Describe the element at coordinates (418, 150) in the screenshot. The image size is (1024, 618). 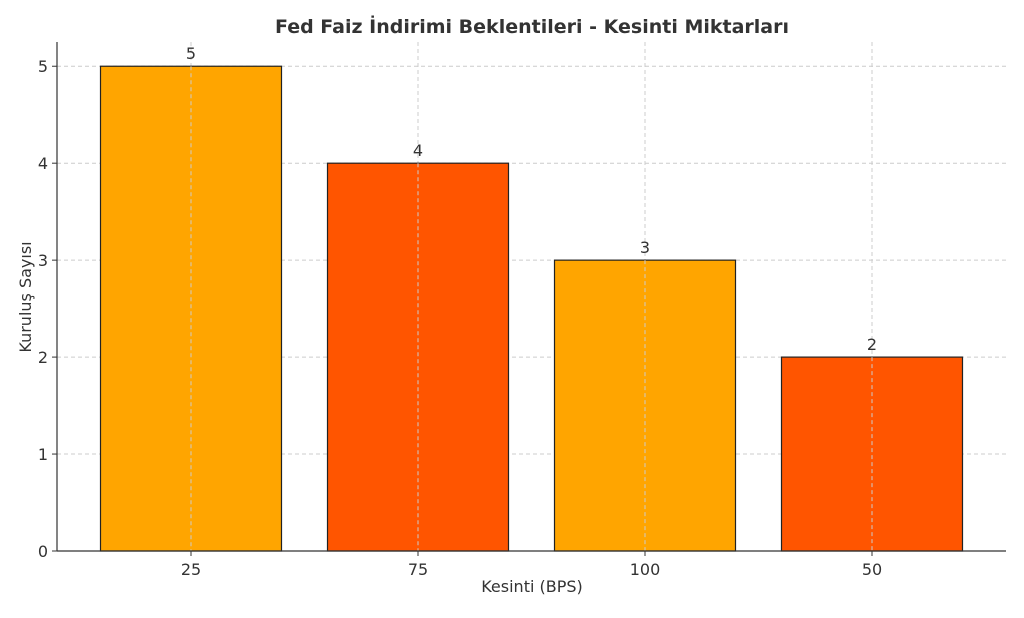
I see `data-label: 4` at that location.